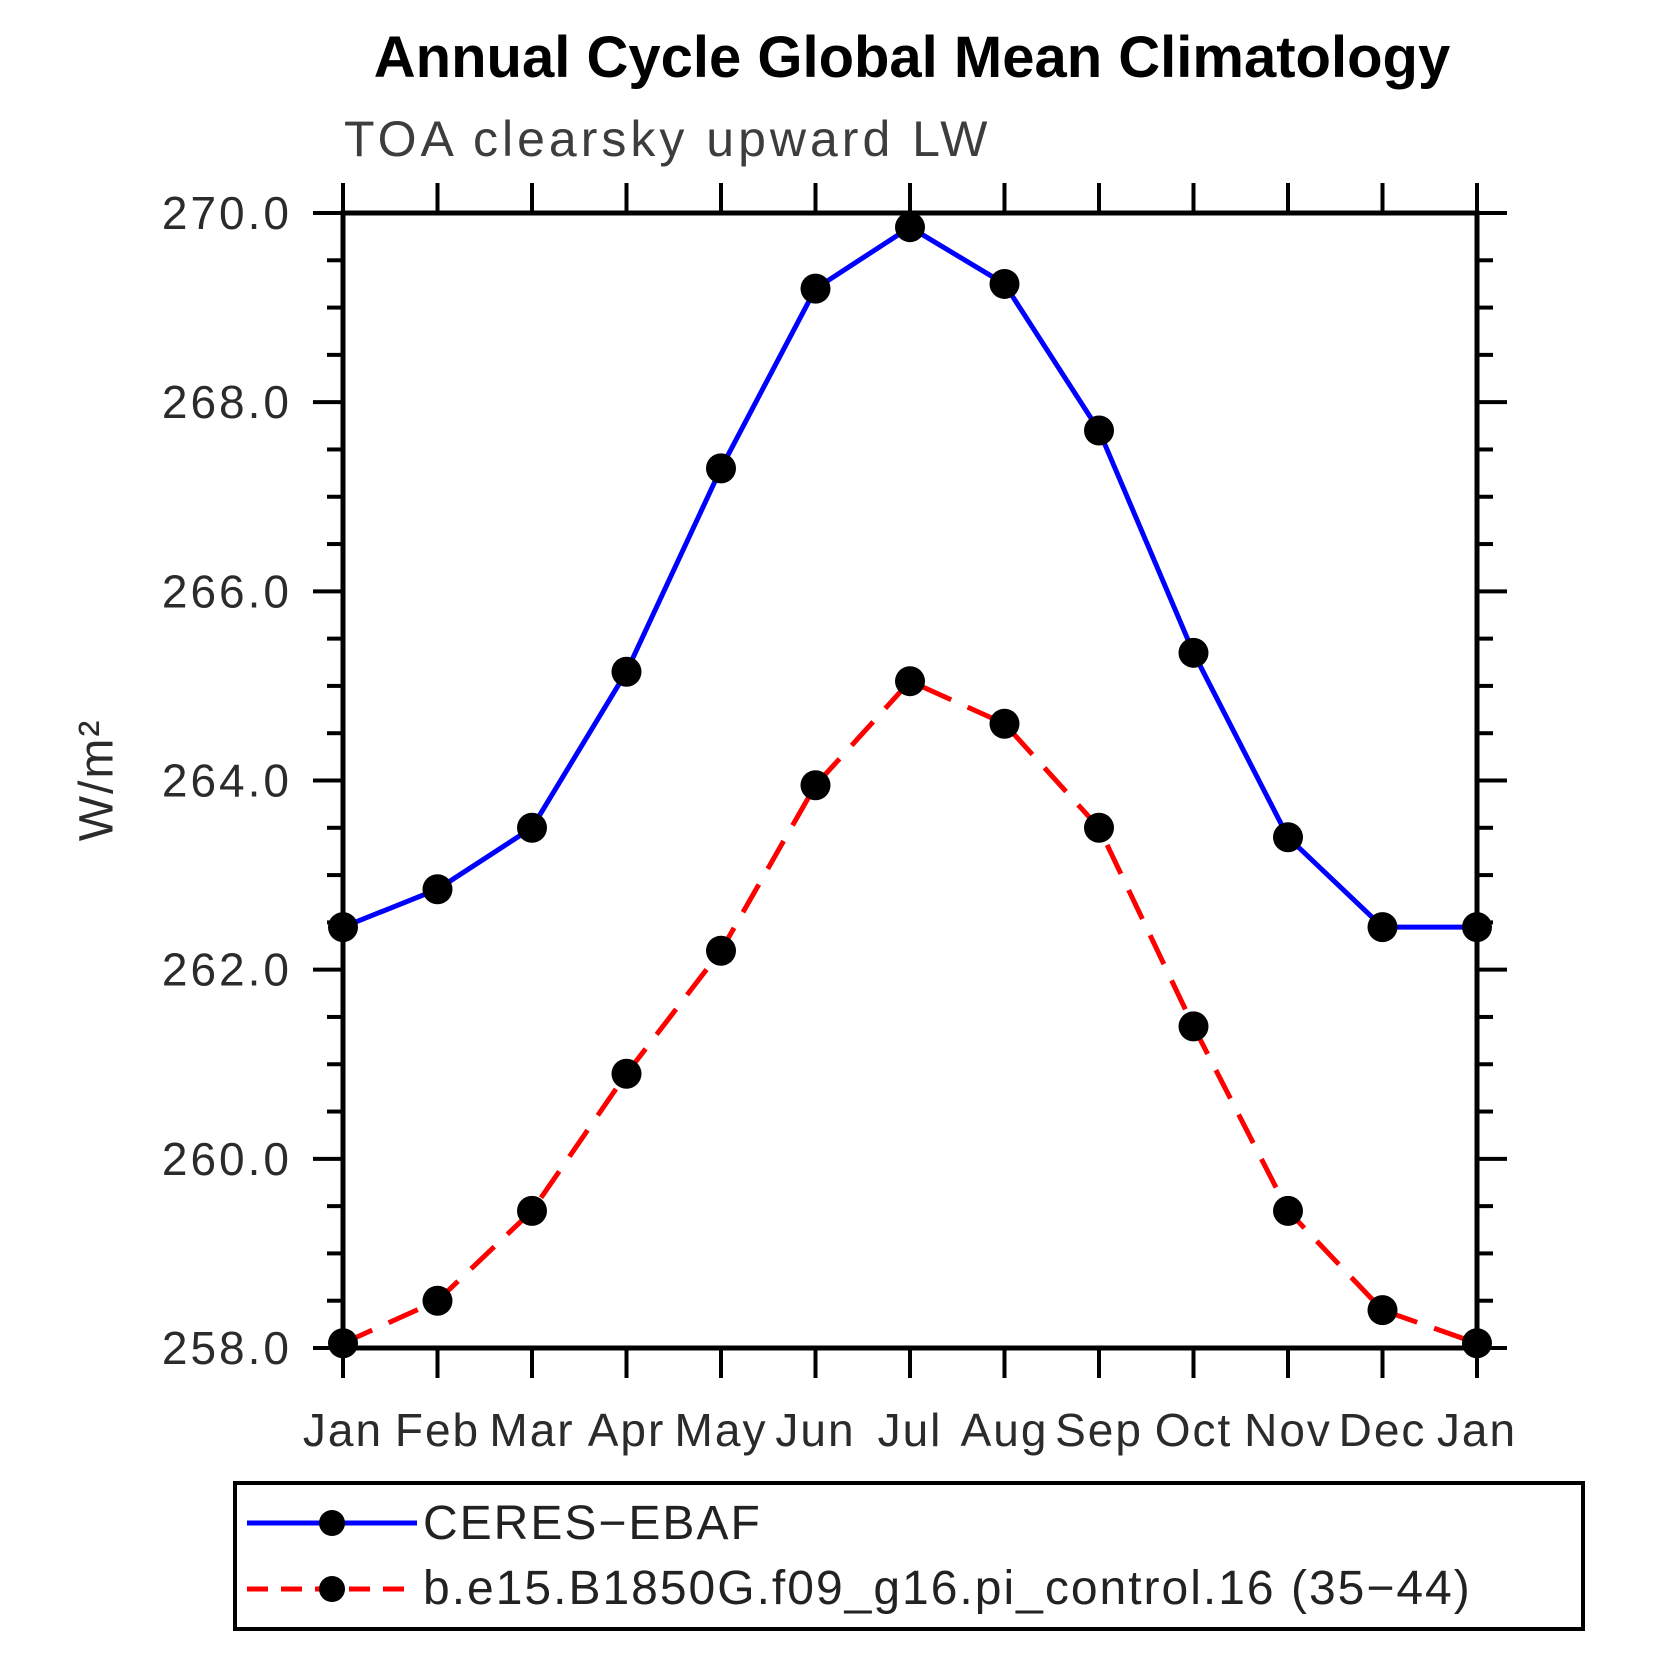 This screenshot has width=1669, height=1669. What do you see at coordinates (1288, 1430) in the screenshot?
I see `x-tick-label: Nov` at bounding box center [1288, 1430].